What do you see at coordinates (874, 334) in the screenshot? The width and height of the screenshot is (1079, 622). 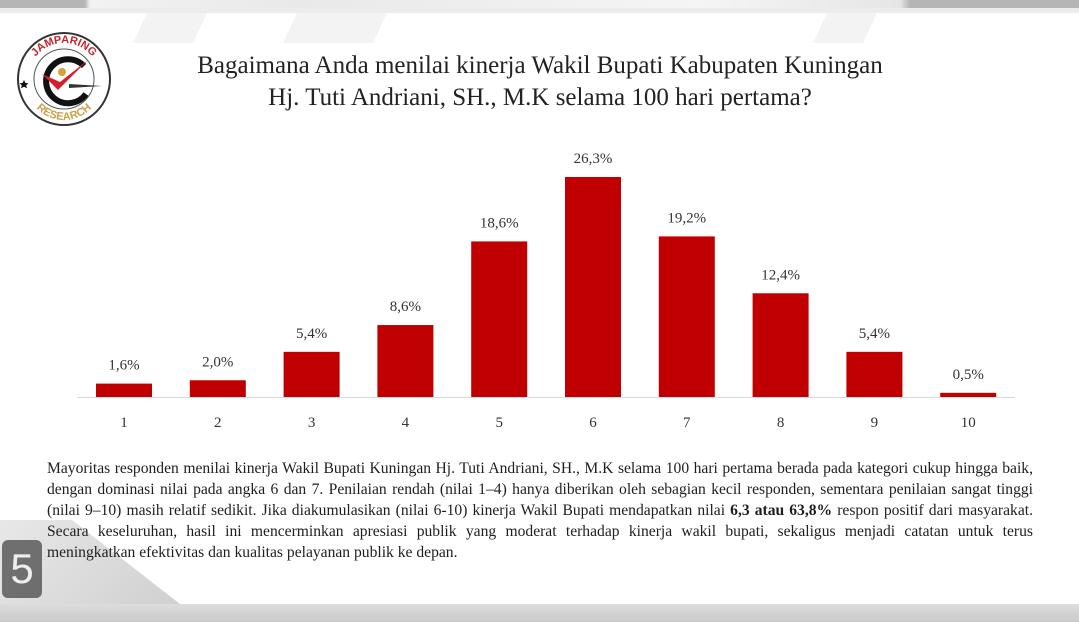 I see `data-label-9: 5,4%` at bounding box center [874, 334].